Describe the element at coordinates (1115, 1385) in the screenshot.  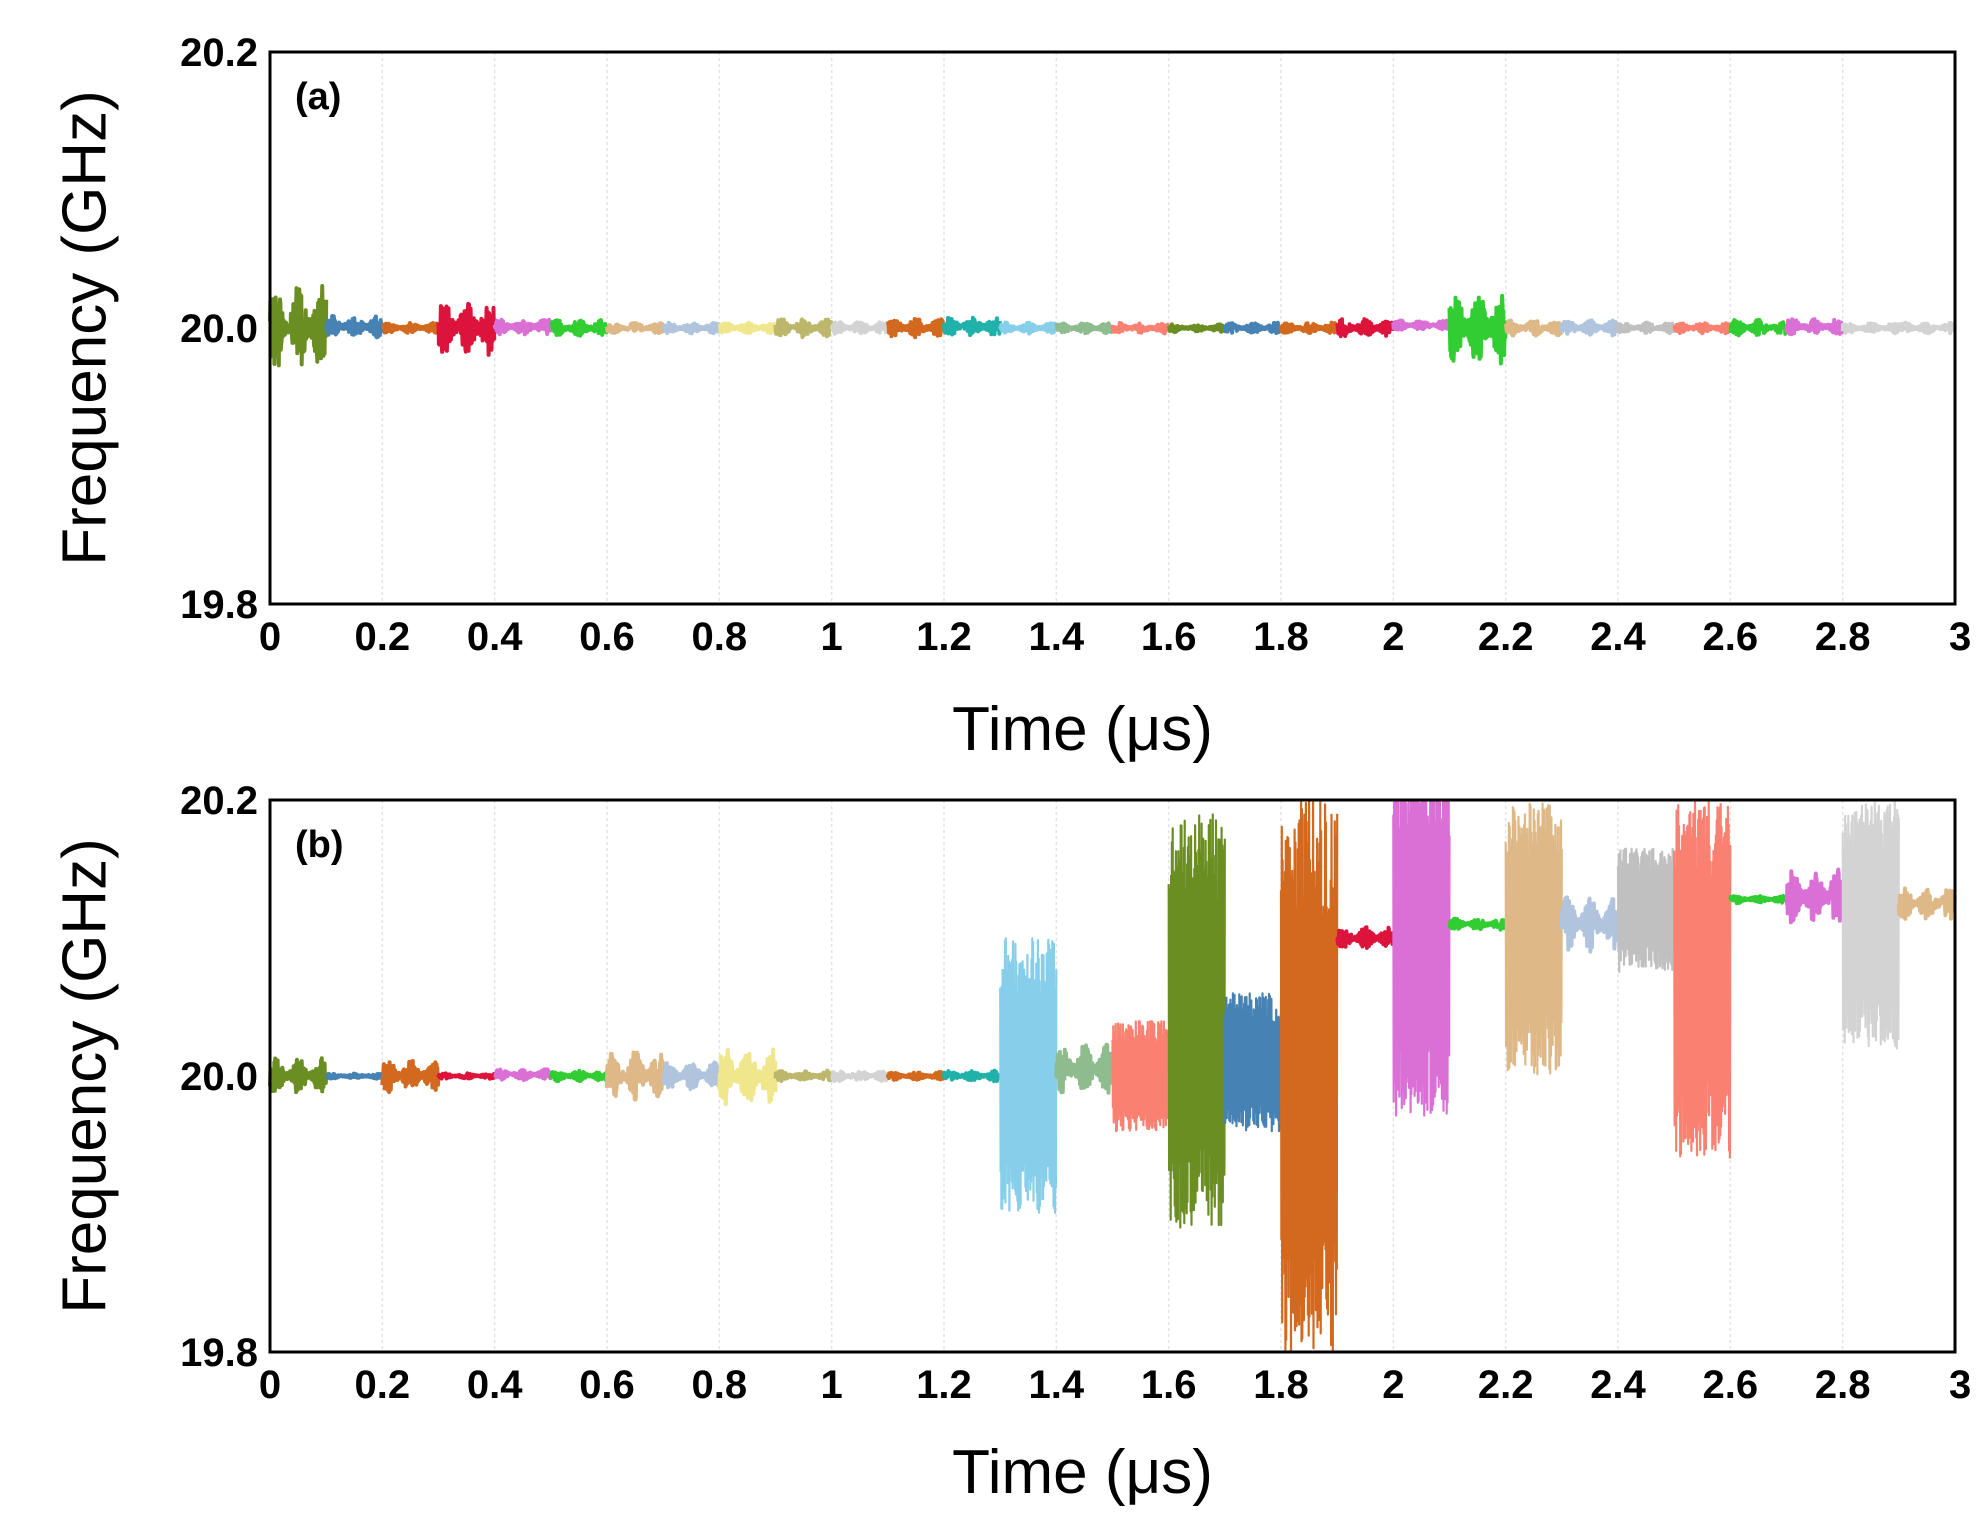
I see `panel-b-x-ticks: 0 0.2 0.4 0.6 0.8 1 1.2 1.4 1.6 1.8 2 2.2 2.4 2.6 2.8 3` at that location.